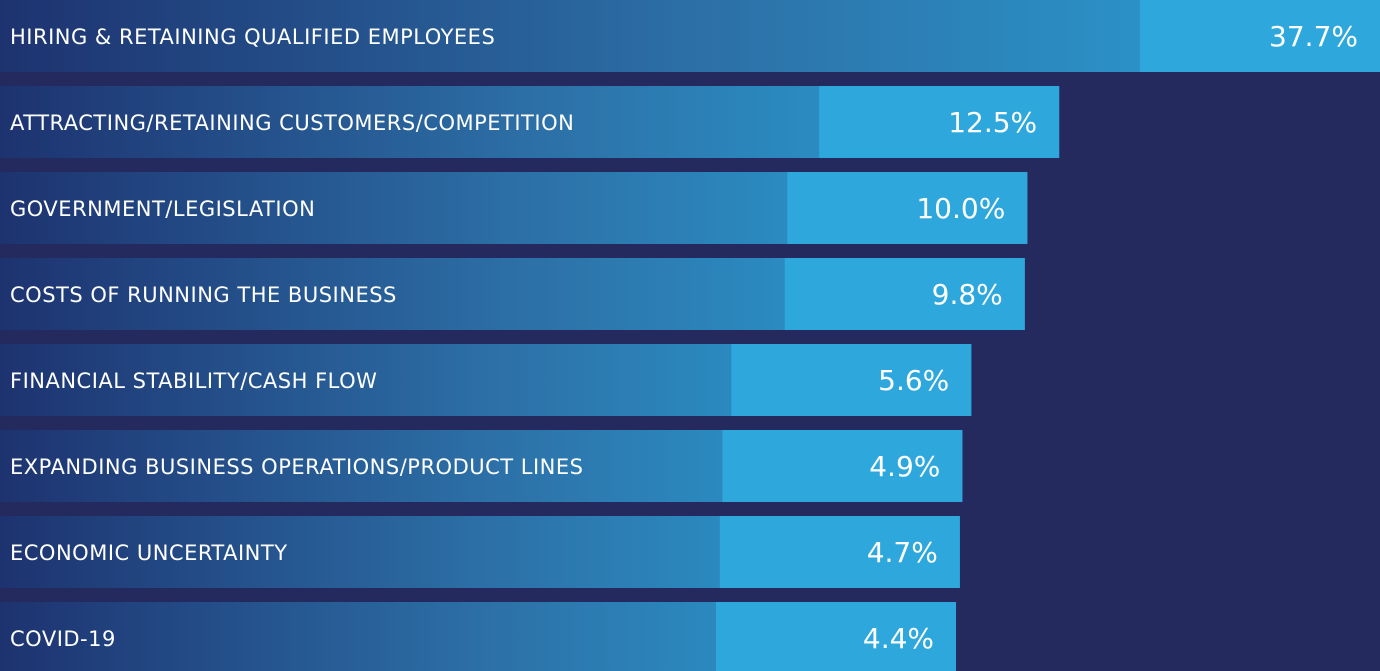 This screenshot has height=671, width=1380. Describe the element at coordinates (902, 552) in the screenshot. I see `value-label: 4.7%` at that location.